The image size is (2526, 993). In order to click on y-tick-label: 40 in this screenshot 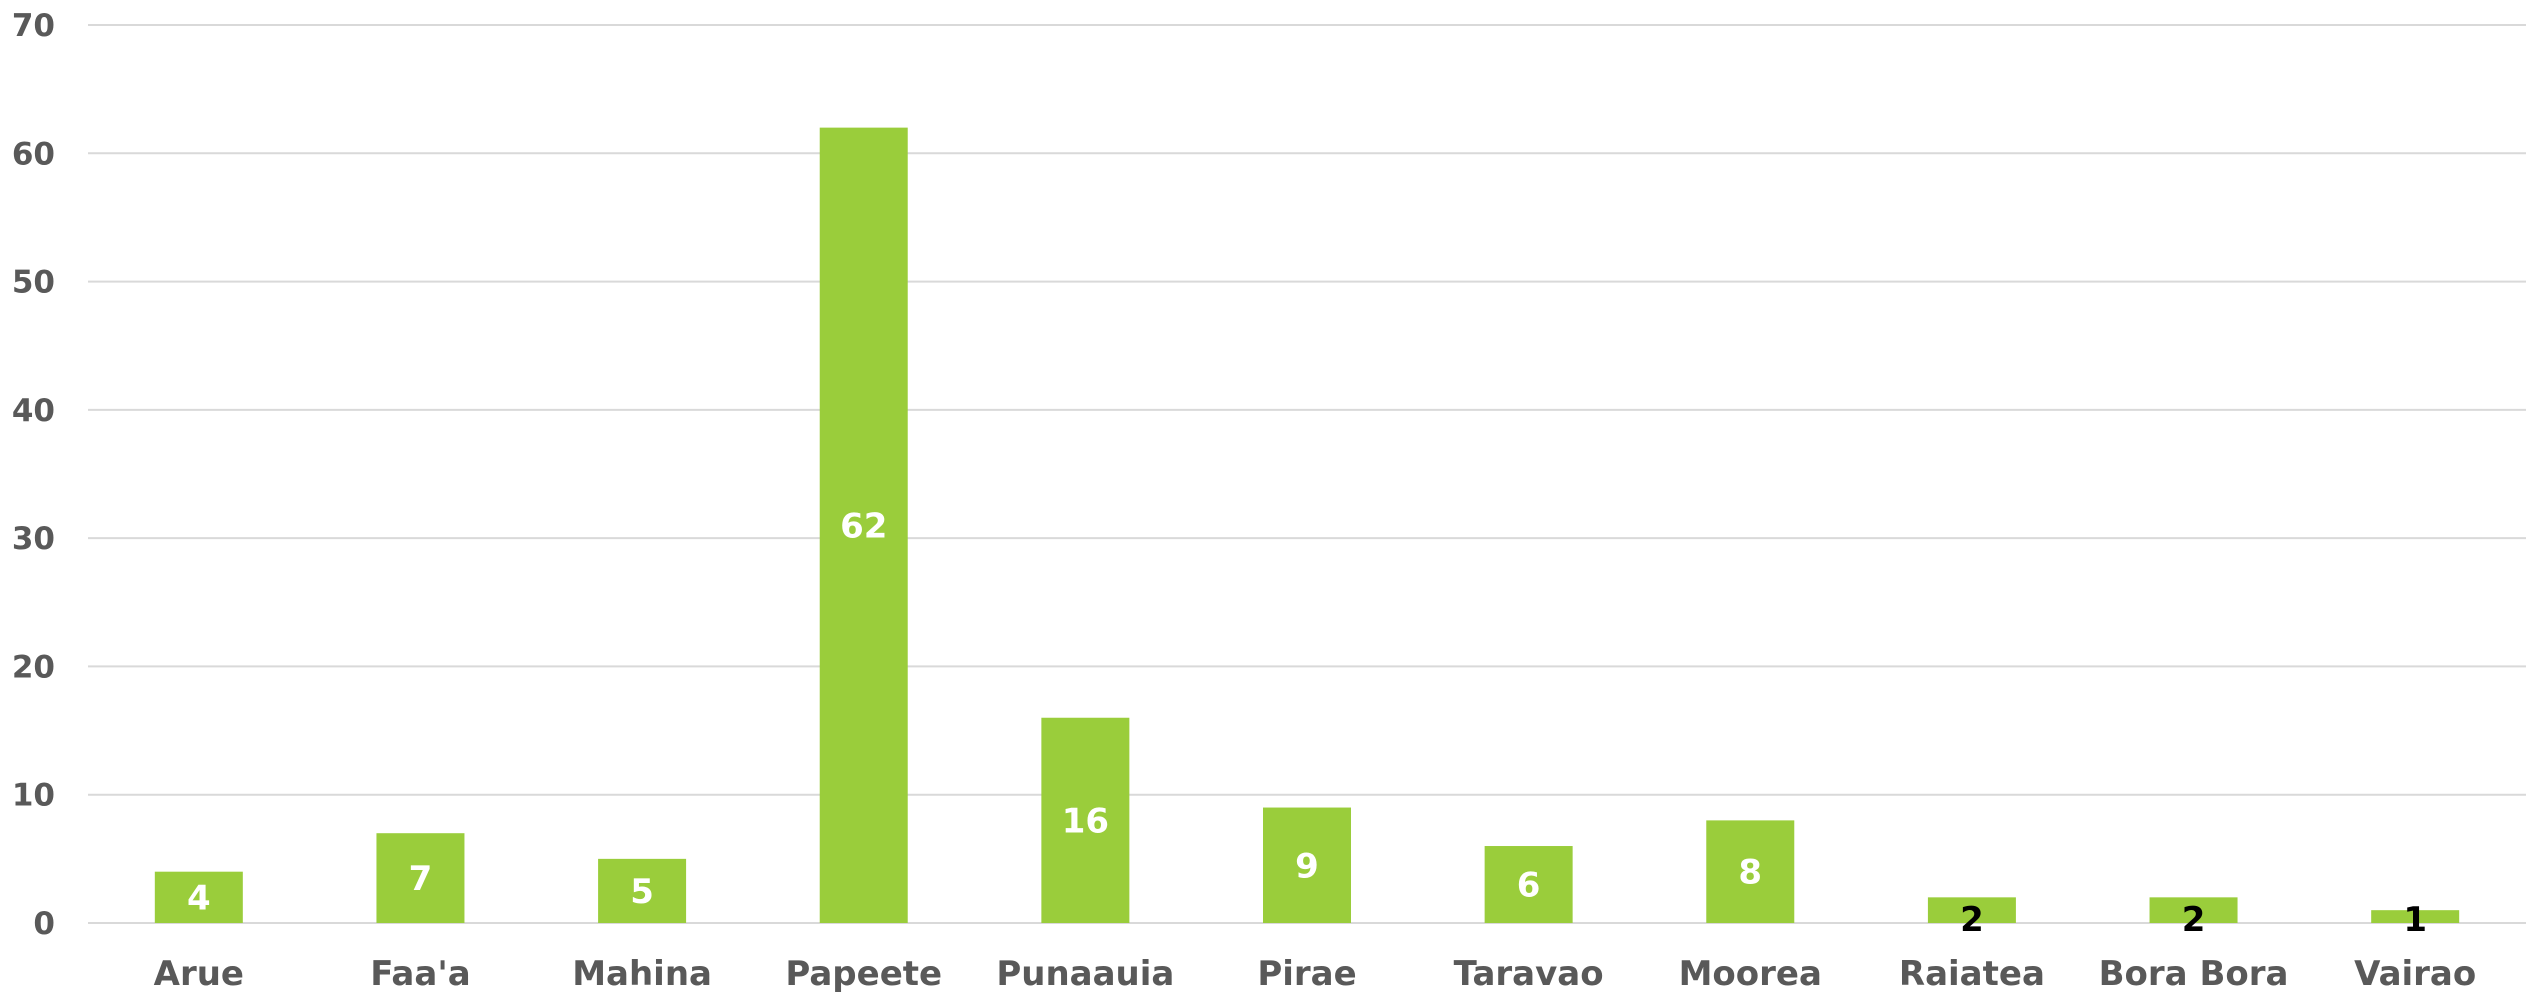, I will do `click(33, 411)`.